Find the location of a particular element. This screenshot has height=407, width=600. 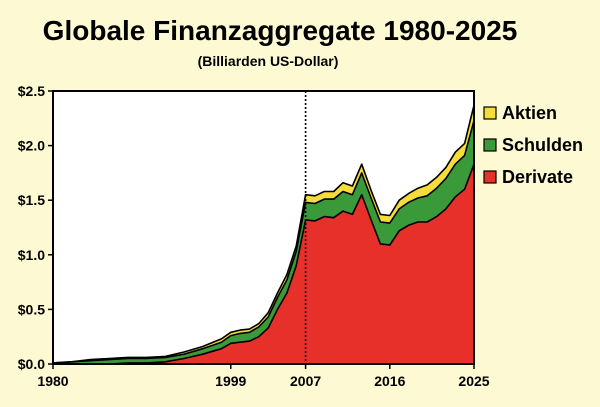

y-tick-label: $2.5 is located at coordinates (31, 91).